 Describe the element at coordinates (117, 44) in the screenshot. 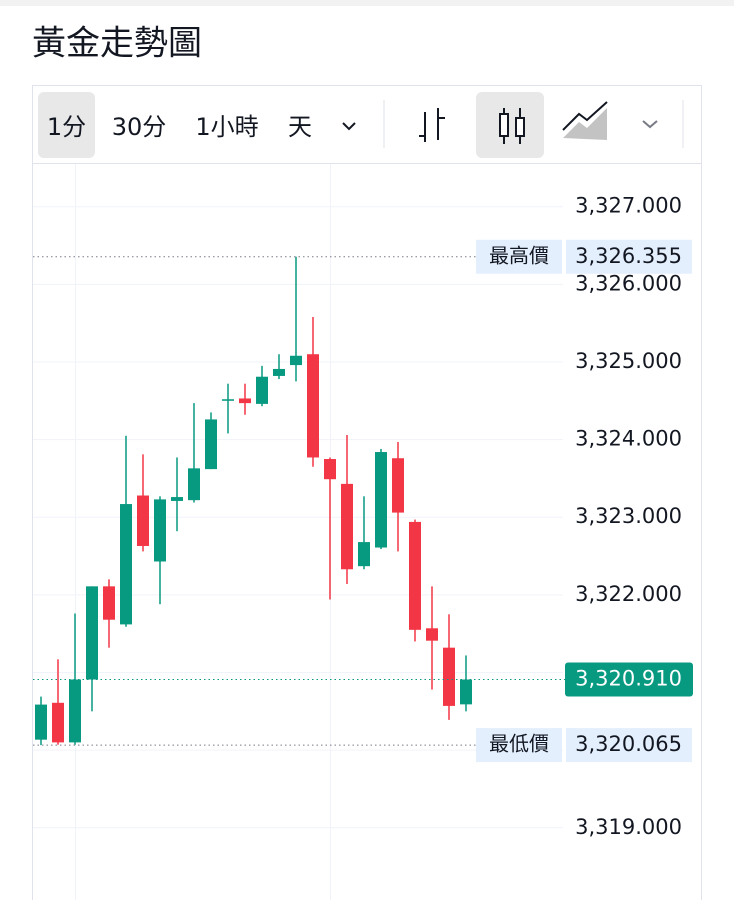

I see `chart-title: 黃金走勢圖` at that location.